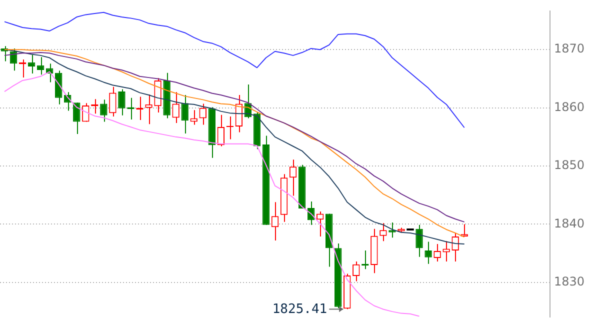 This screenshot has height=328, width=589. What do you see at coordinates (300, 310) in the screenshot?
I see `annotation: 1825.41` at bounding box center [300, 310].